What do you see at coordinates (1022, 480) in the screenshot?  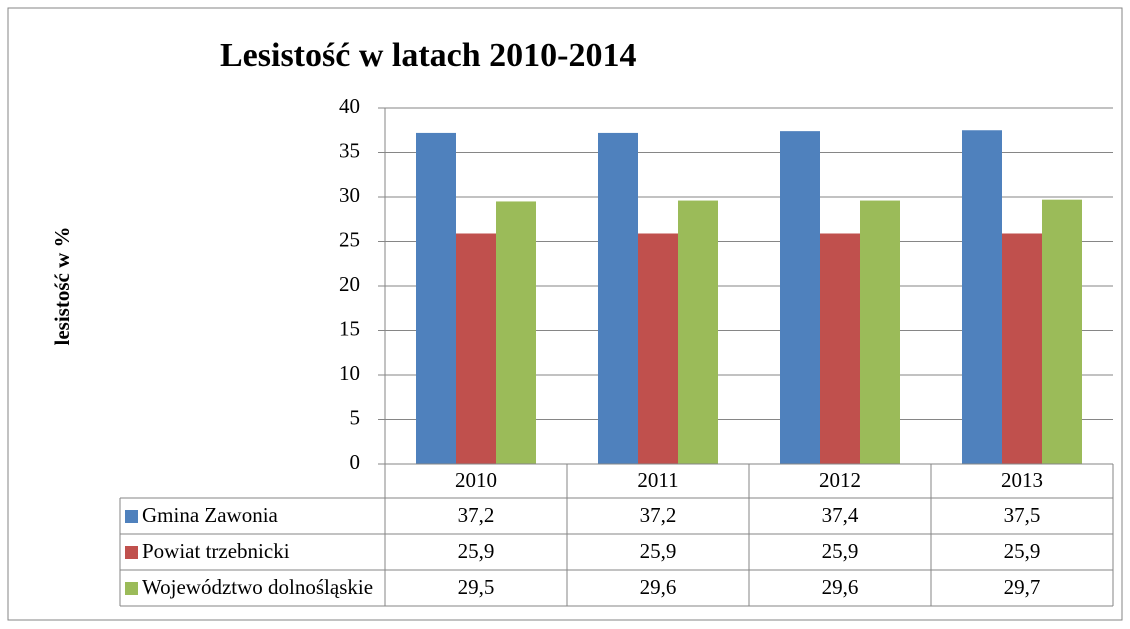 I see `x-tick-label: 2013` at bounding box center [1022, 480].